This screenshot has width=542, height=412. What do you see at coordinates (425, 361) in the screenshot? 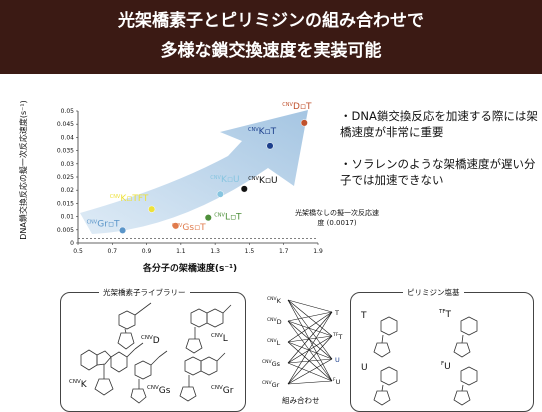
I see `pyrimidine-structures` at bounding box center [425, 361].